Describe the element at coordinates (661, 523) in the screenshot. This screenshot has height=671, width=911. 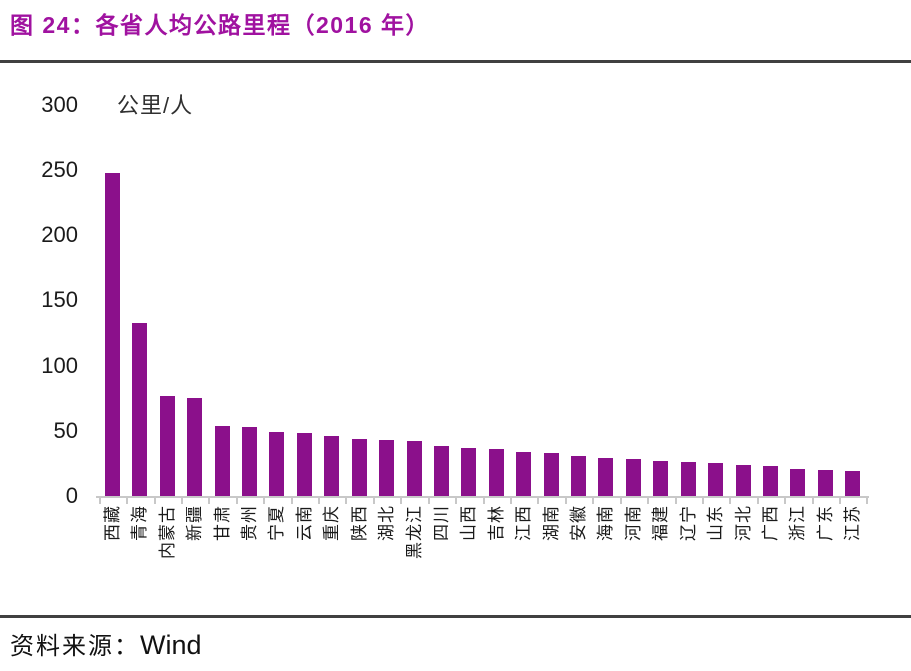
I see `x-label-福建: 福建` at that location.